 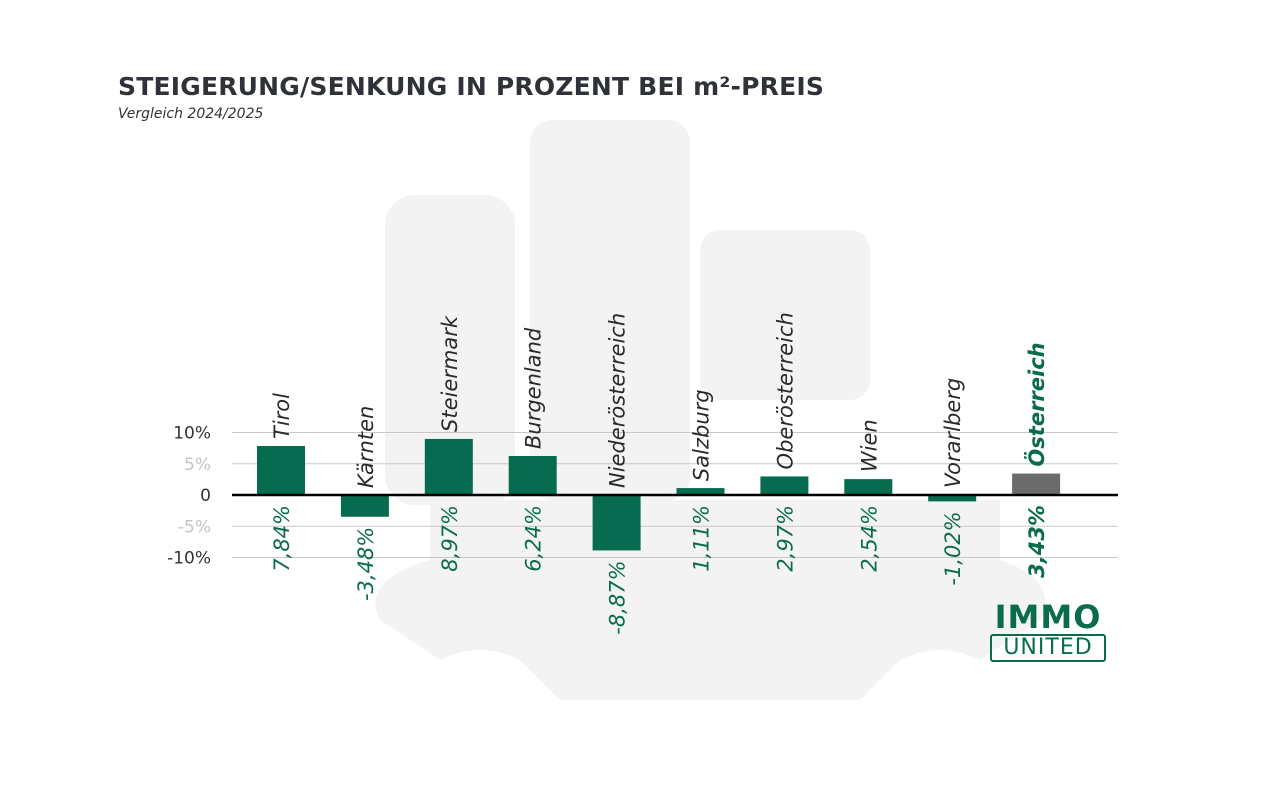 I want to click on bar-steiermark, so click(x=448, y=466).